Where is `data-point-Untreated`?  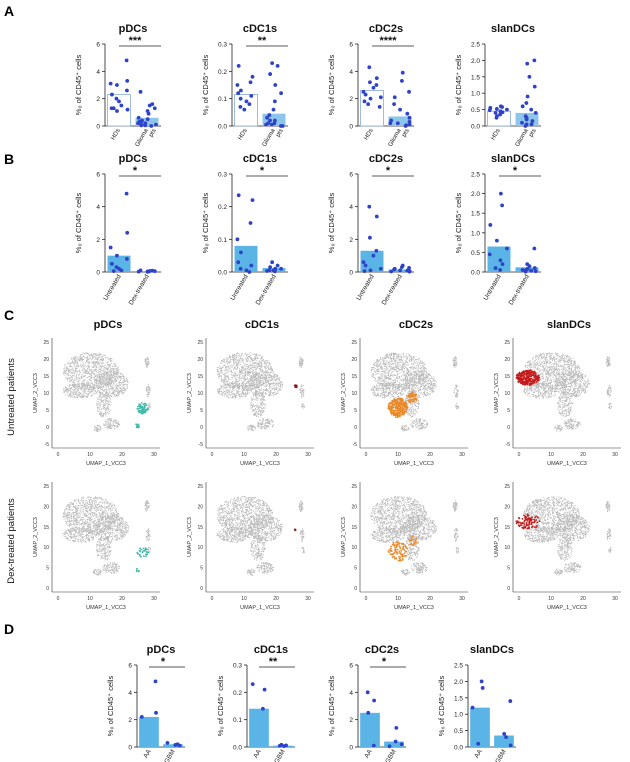
data-point-Untreated is located at coordinates (126, 193).